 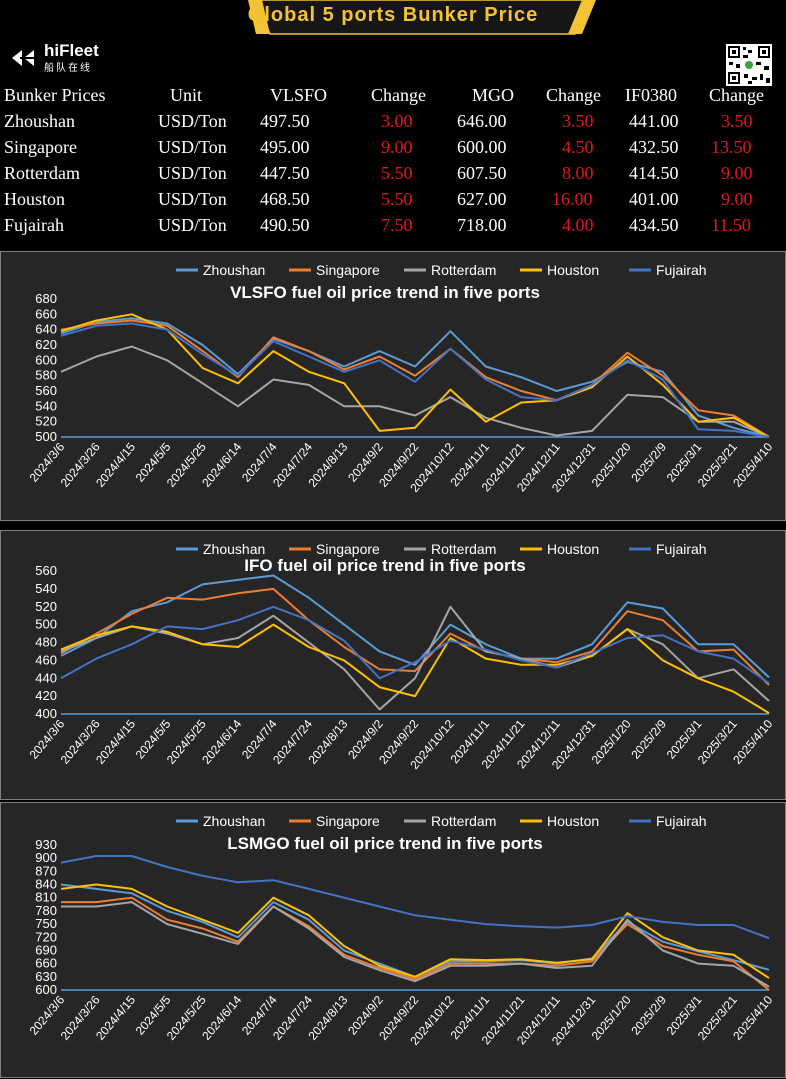 I want to click on hifleet-logo: hiFleet 船队在线, so click(x=54, y=57).